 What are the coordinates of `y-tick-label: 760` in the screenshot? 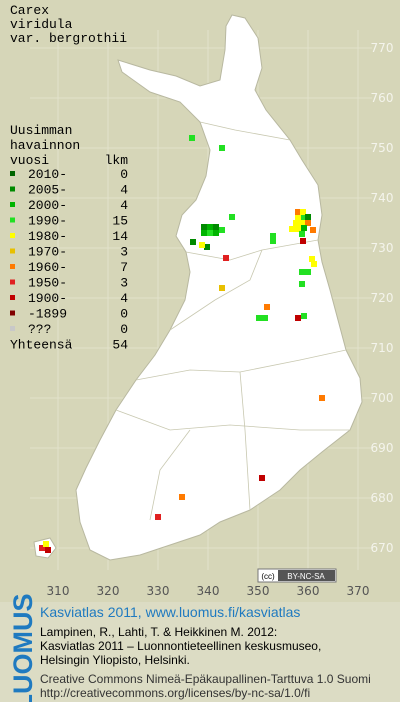 It's located at (382, 98).